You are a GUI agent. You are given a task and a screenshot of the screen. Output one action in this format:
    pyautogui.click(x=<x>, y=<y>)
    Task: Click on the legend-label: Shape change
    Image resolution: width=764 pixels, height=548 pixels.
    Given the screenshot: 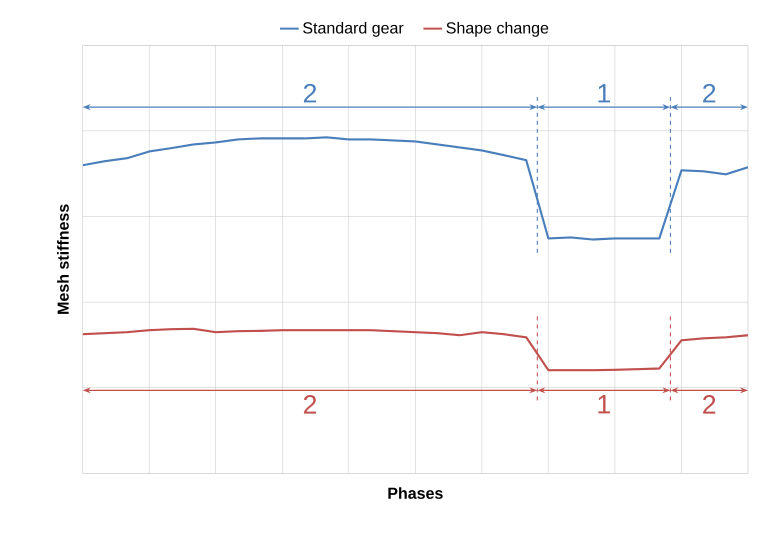 What is the action you would take?
    pyautogui.click(x=497, y=29)
    